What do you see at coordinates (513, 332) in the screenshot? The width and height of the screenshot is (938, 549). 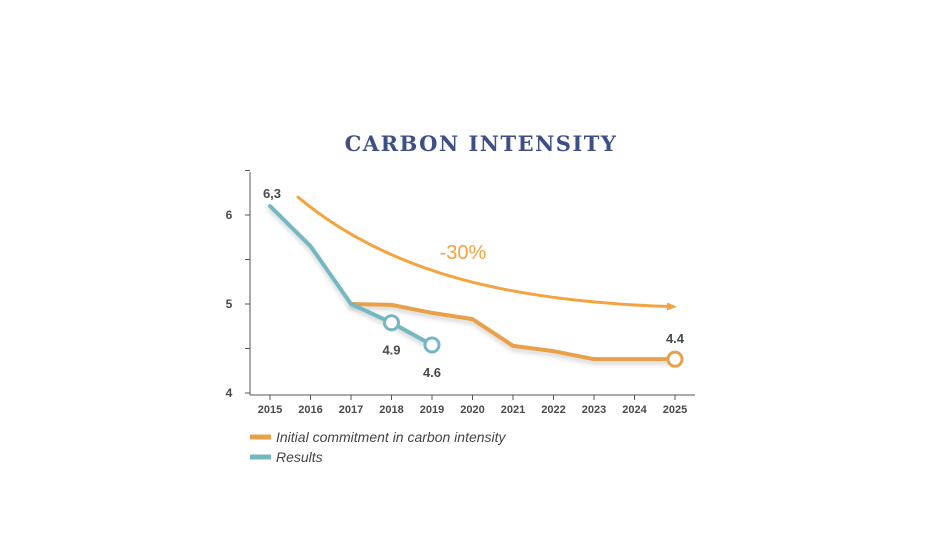 I see `commitment-series-line` at bounding box center [513, 332].